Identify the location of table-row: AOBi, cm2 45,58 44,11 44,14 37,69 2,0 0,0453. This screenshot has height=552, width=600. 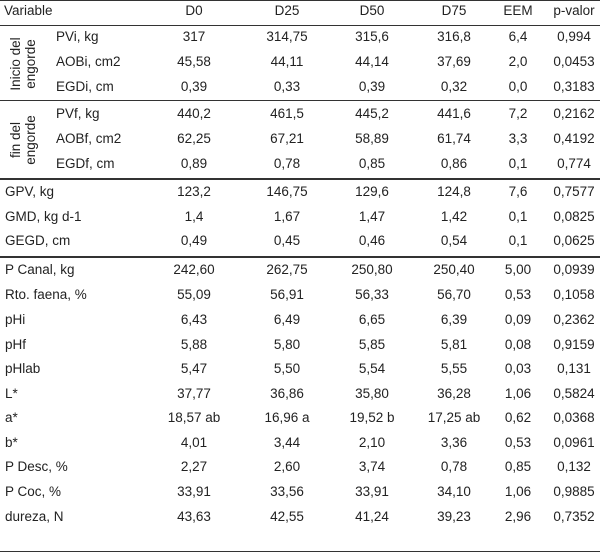
(300, 64).